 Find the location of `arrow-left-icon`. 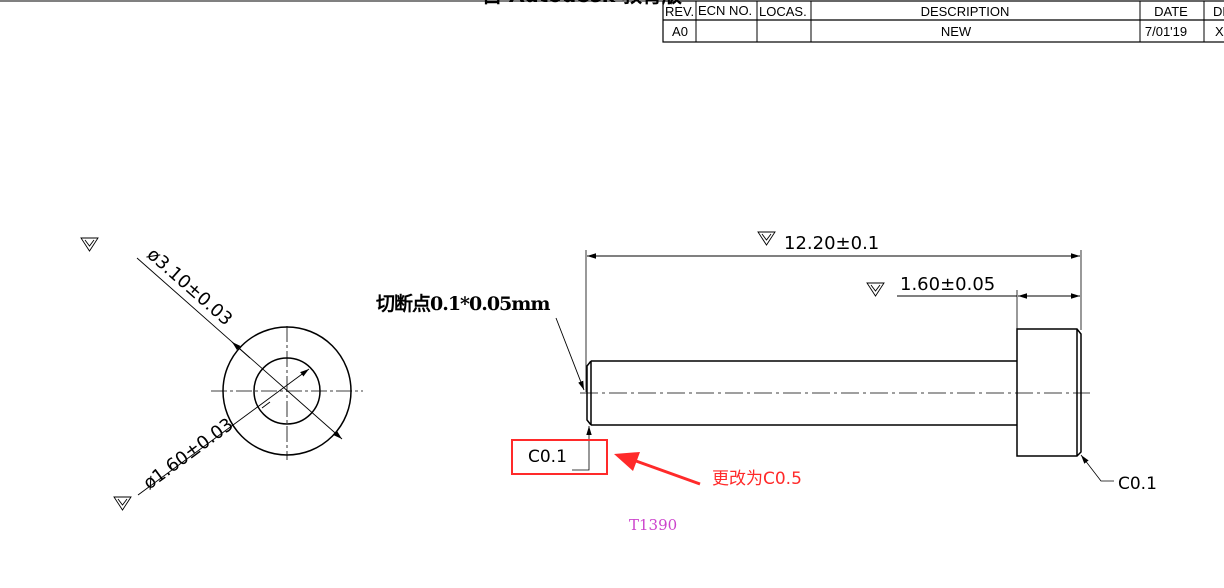

arrow-left-icon is located at coordinates (627, 461).